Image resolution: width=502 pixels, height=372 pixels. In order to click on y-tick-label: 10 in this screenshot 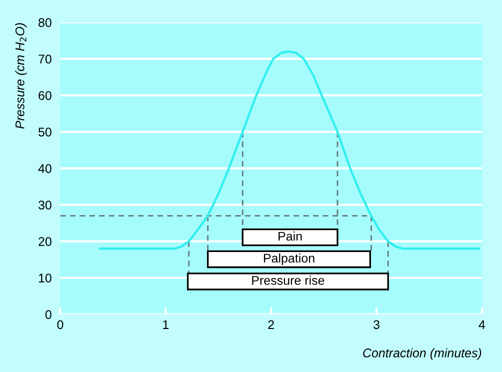, I will do `click(45, 278)`.